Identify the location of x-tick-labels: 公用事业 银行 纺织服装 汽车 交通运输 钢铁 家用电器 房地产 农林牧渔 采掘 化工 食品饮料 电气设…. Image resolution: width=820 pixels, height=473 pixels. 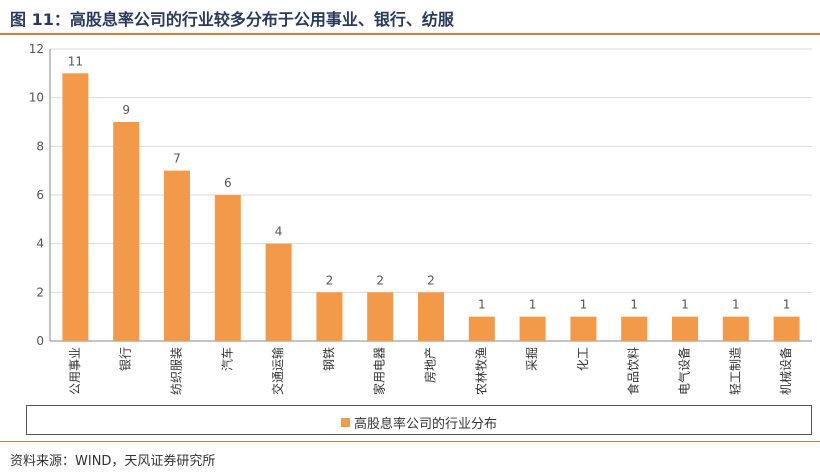
(430, 371).